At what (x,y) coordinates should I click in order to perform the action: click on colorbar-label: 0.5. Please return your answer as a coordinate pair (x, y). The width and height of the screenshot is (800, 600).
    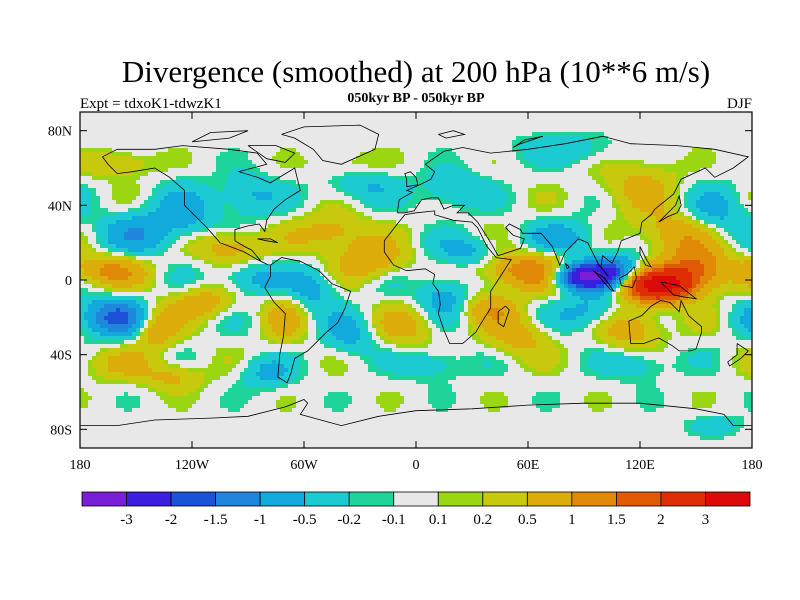
    Looking at the image, I should click on (527, 520).